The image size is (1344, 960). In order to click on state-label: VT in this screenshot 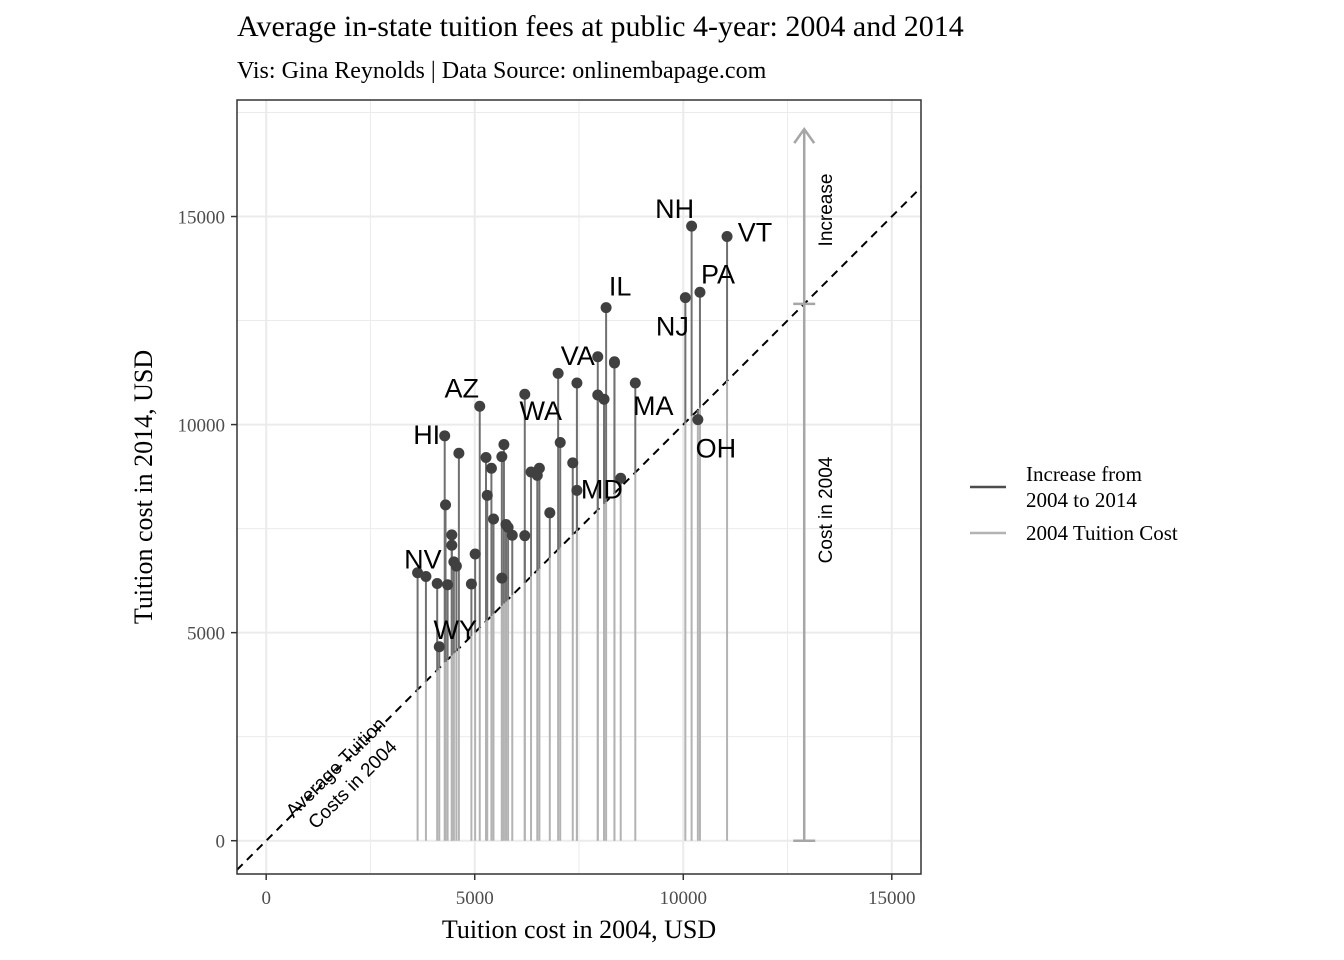, I will do `click(755, 232)`.